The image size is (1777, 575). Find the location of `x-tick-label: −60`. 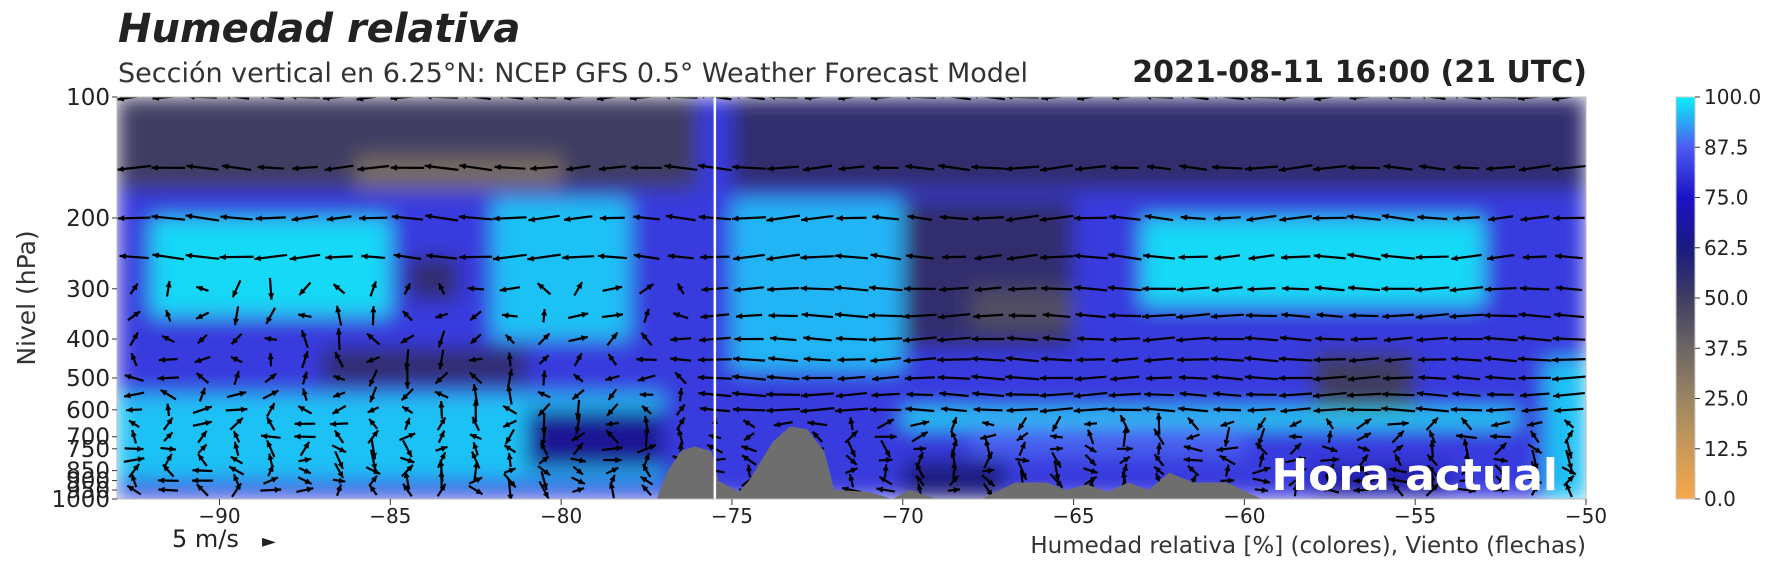

x-tick-label: −60 is located at coordinates (1244, 516).